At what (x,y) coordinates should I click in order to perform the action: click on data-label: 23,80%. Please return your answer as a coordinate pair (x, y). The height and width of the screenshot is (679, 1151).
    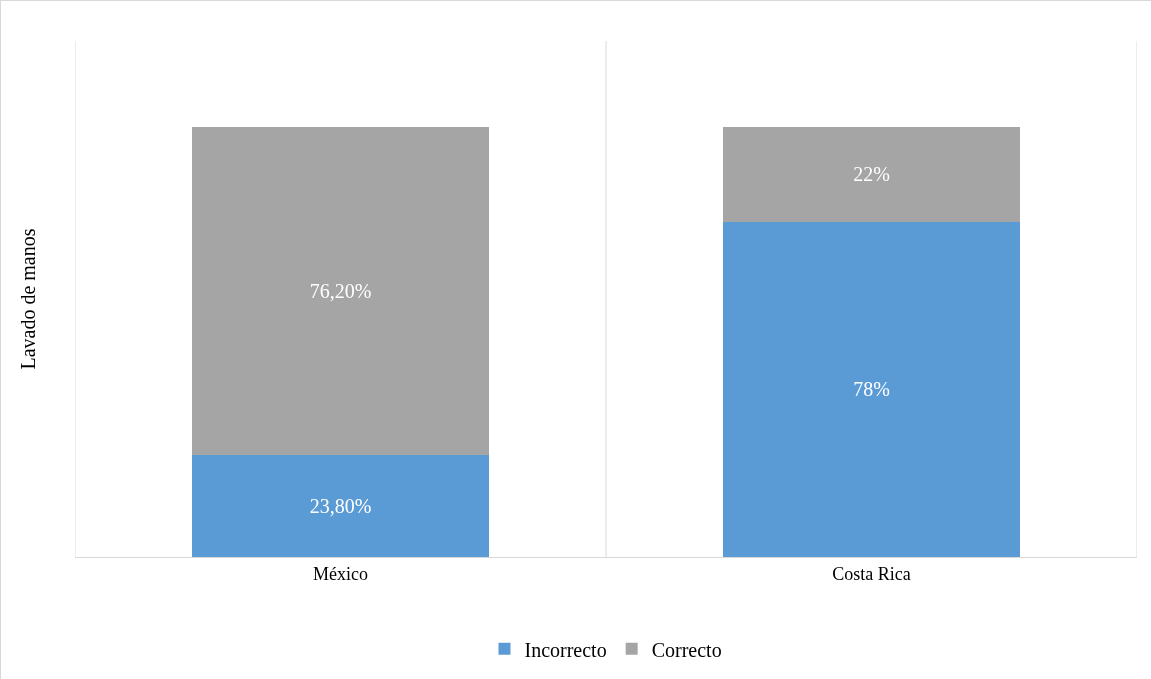
    Looking at the image, I should click on (340, 505).